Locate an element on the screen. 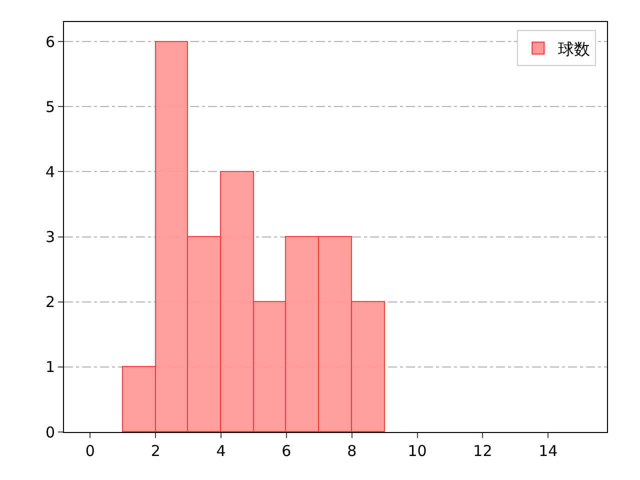 The width and height of the screenshot is (640, 480). x-tick-label: 2 is located at coordinates (155, 451).